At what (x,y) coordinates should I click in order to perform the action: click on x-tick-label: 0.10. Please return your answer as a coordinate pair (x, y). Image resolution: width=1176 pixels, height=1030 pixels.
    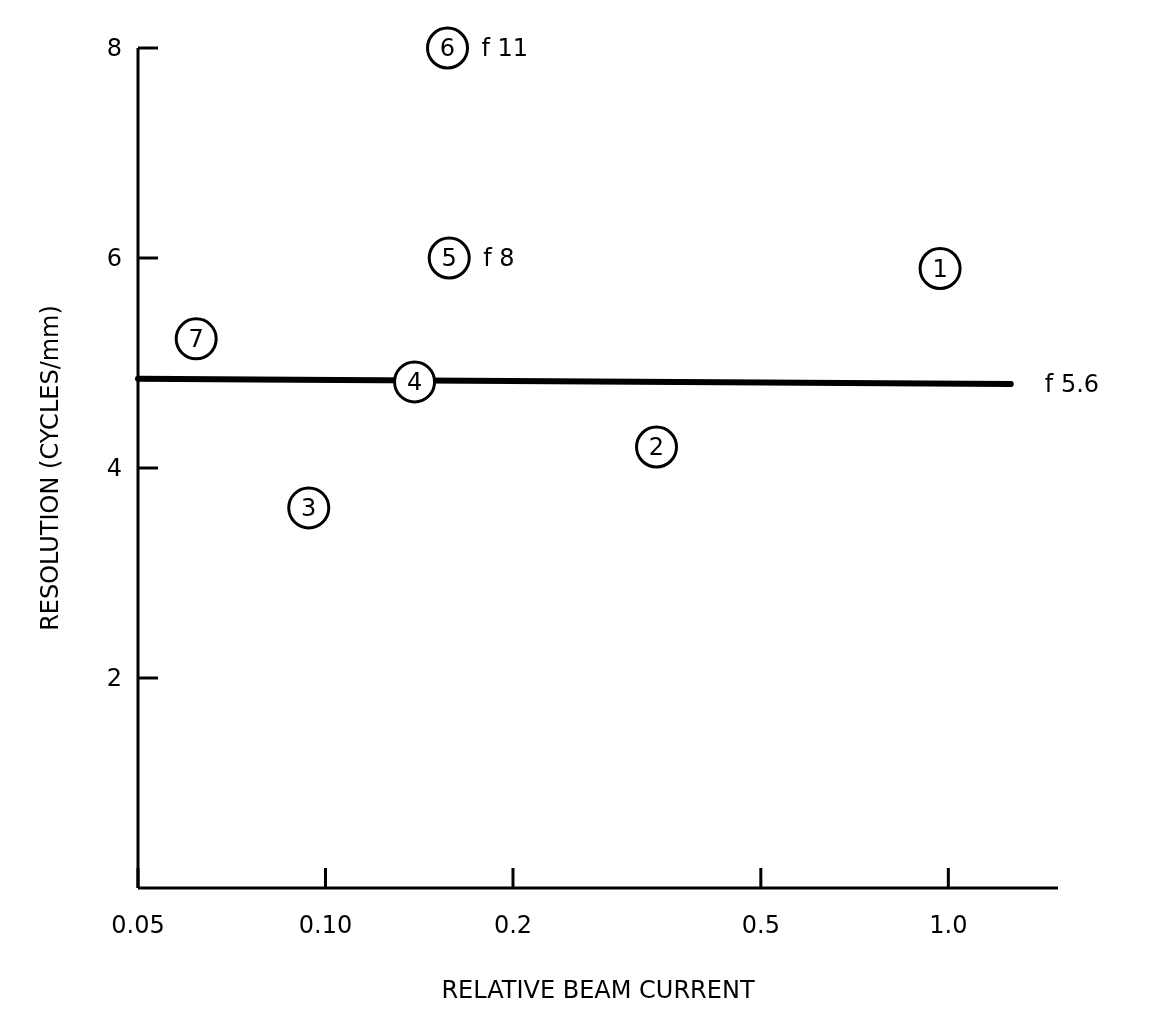
    Looking at the image, I should click on (325, 925).